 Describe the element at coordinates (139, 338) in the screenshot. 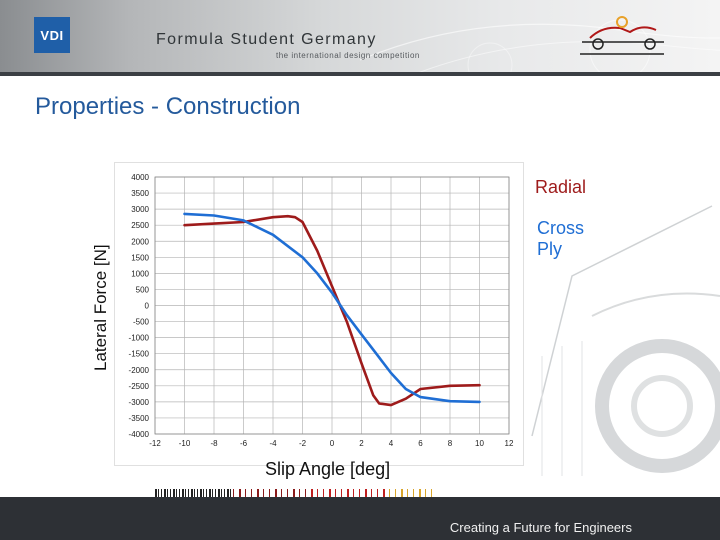

I see `y-tick-label: -1000` at that location.